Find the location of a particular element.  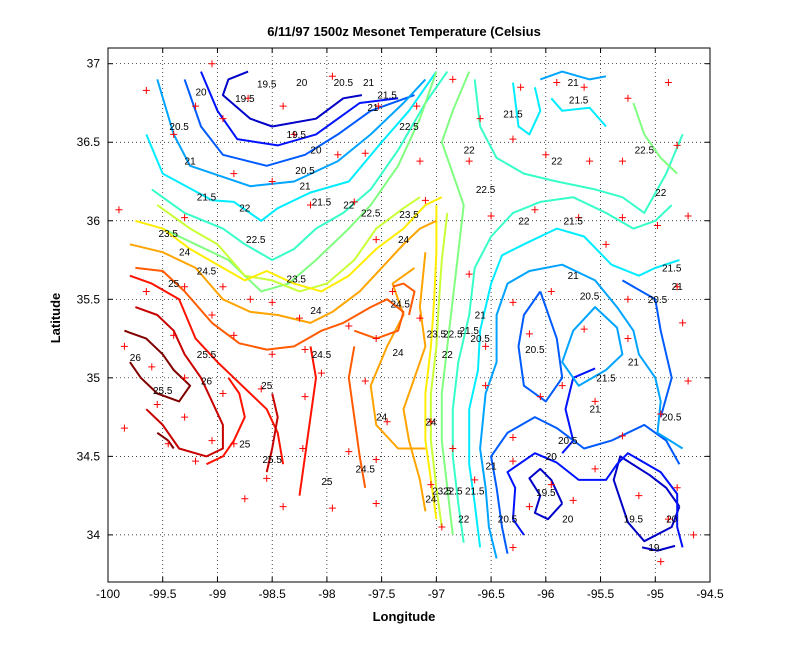

contour-label: 24 is located at coordinates (431, 499).